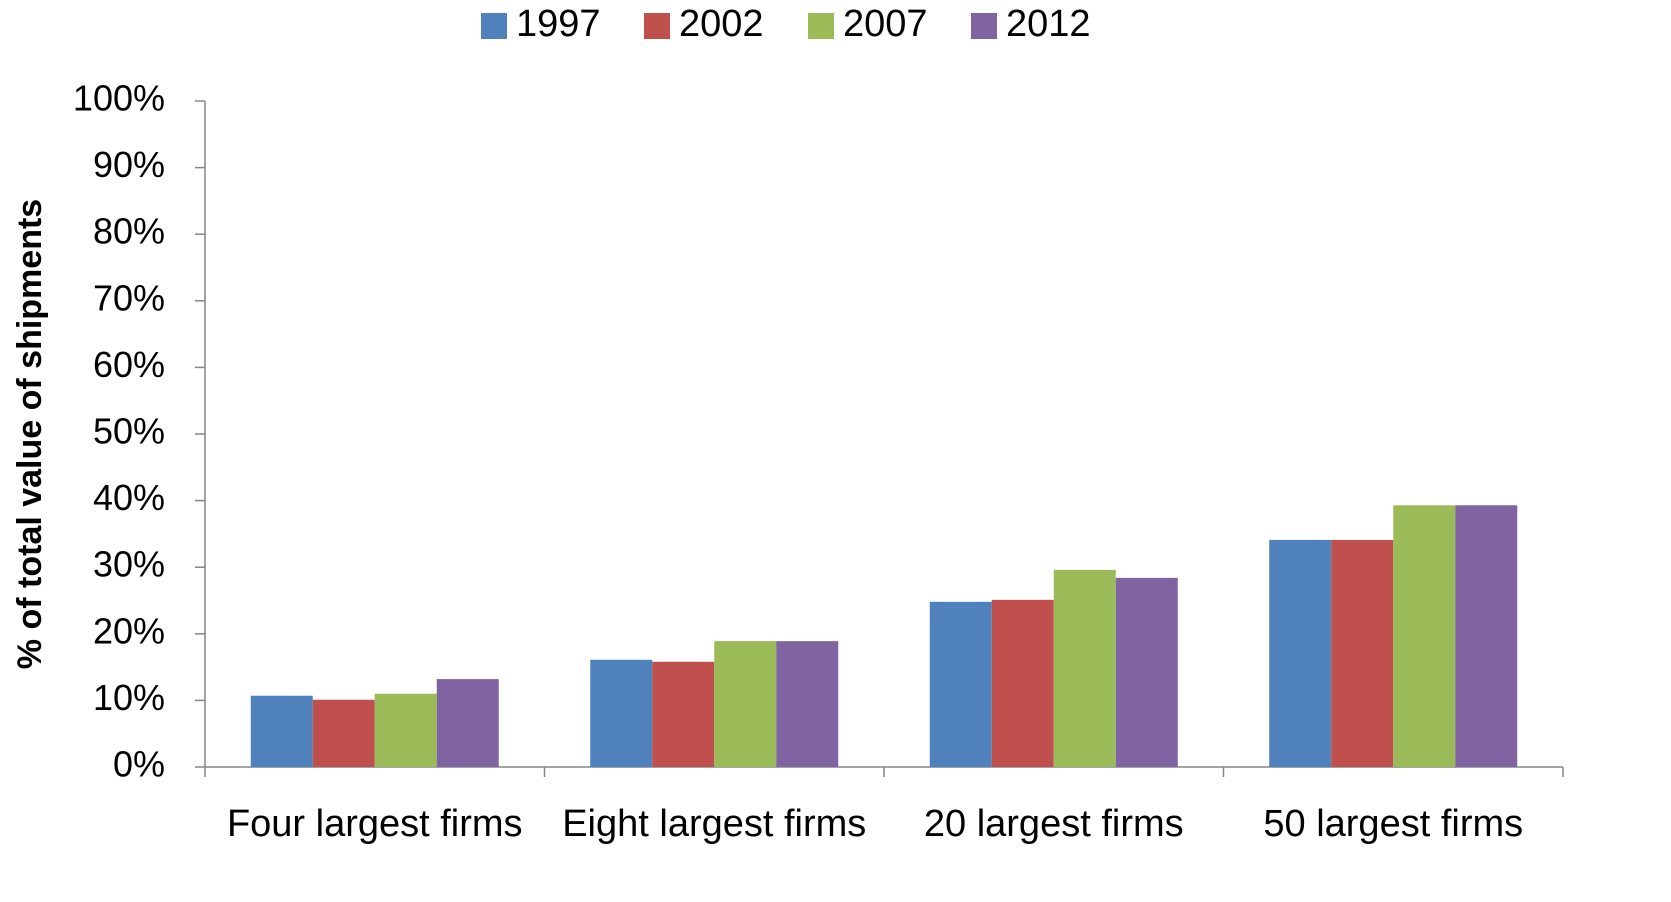 The height and width of the screenshot is (902, 1671). What do you see at coordinates (129, 231) in the screenshot?
I see `y-tick-label: 80%` at bounding box center [129, 231].